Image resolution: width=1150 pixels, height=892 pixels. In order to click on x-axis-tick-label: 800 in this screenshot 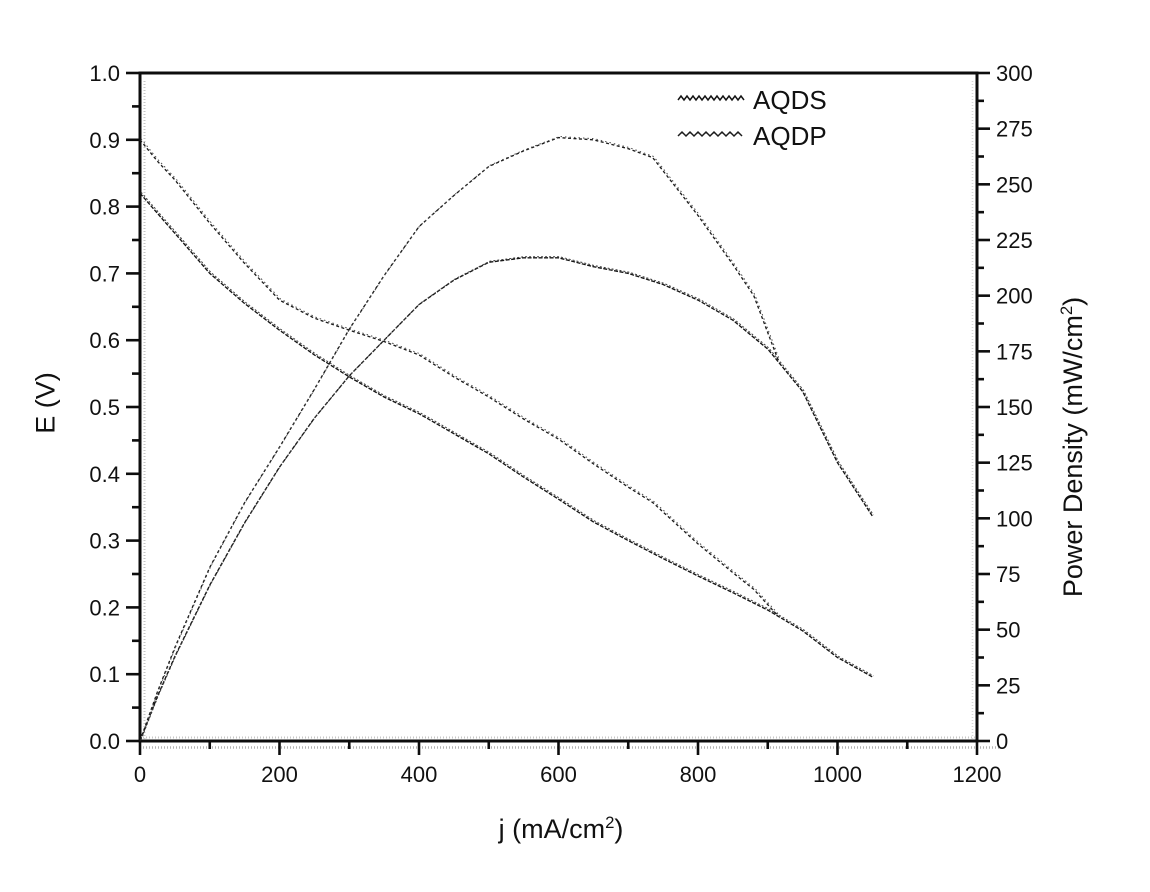, I will do `click(698, 774)`.